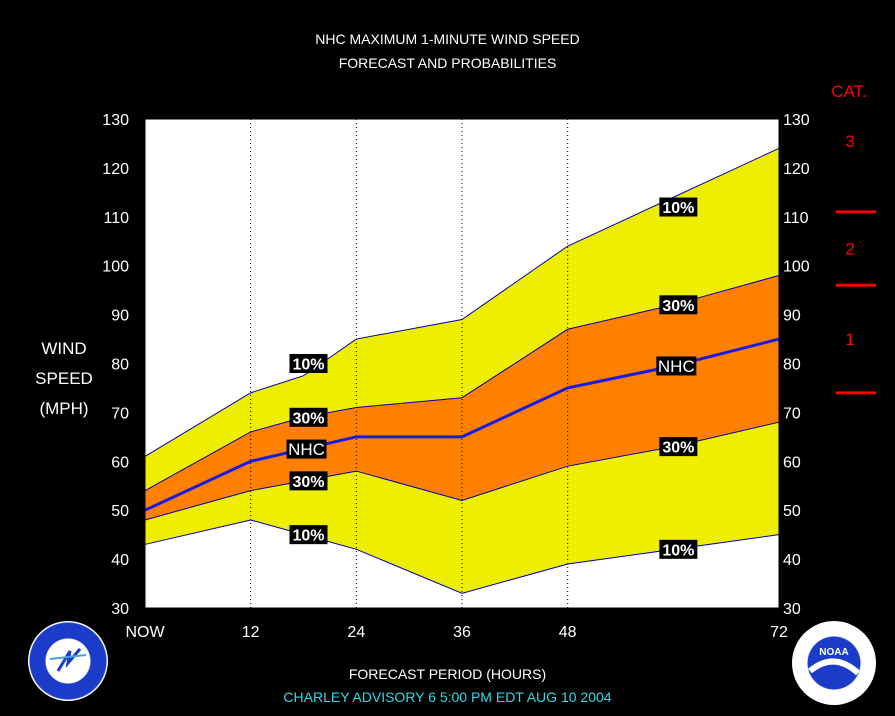  Describe the element at coordinates (792, 365) in the screenshot. I see `y-tick-label-right: 80` at that location.